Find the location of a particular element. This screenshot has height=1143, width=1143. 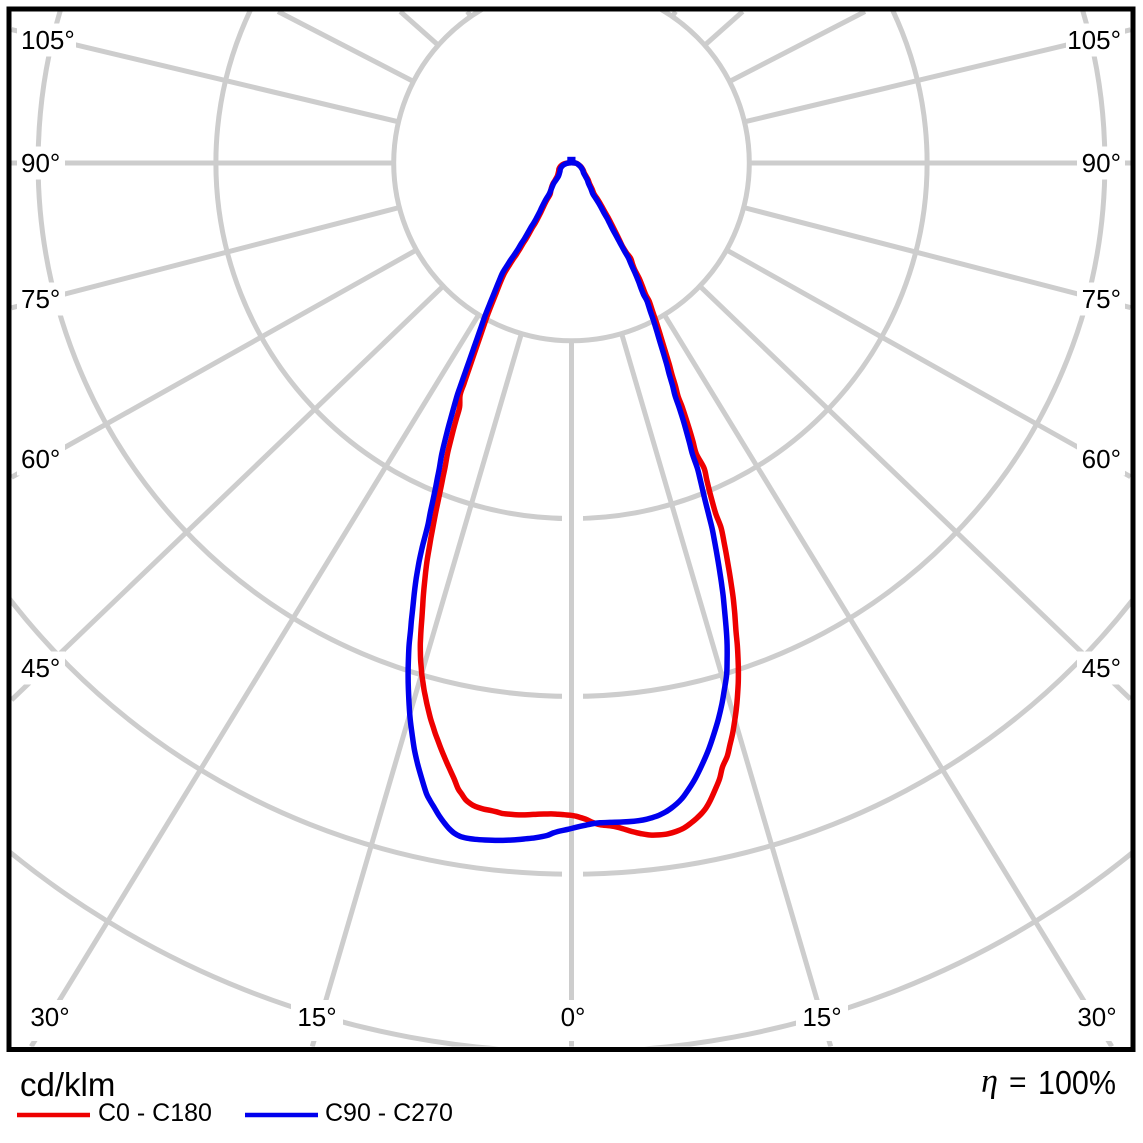

svg-text: 100% is located at coordinates (1077, 1082).